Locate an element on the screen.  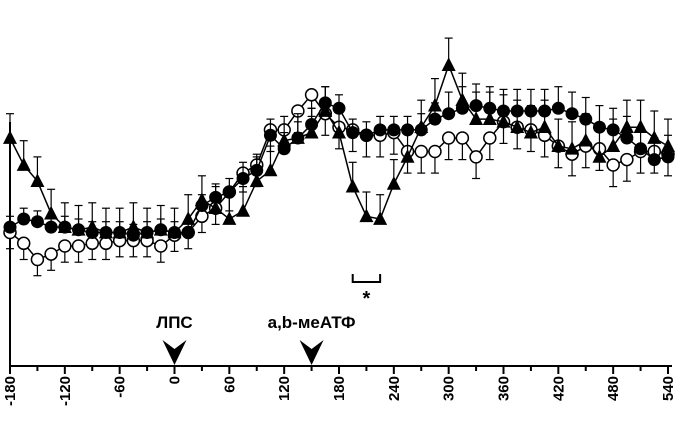
x-tick-label: 480 is located at coordinates (613, 388).